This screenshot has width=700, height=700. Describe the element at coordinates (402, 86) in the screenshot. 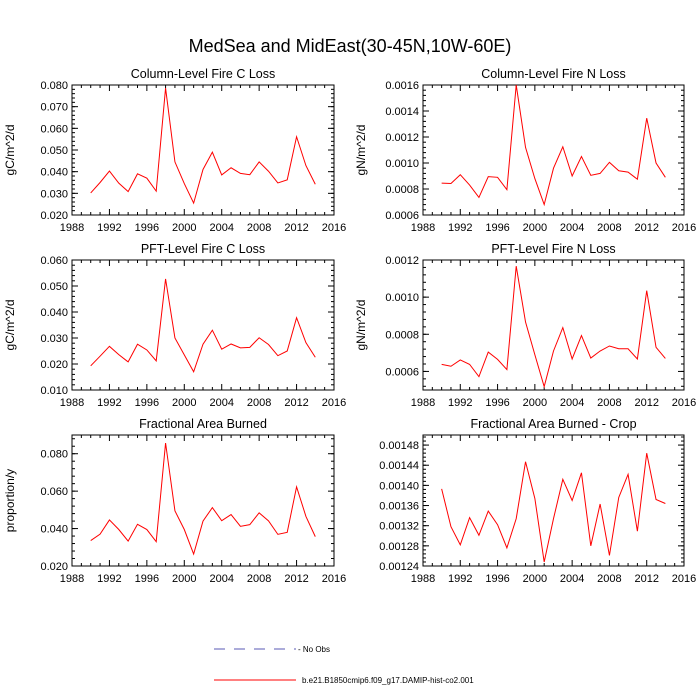

I see `y-tick-label: 0.0016` at that location.